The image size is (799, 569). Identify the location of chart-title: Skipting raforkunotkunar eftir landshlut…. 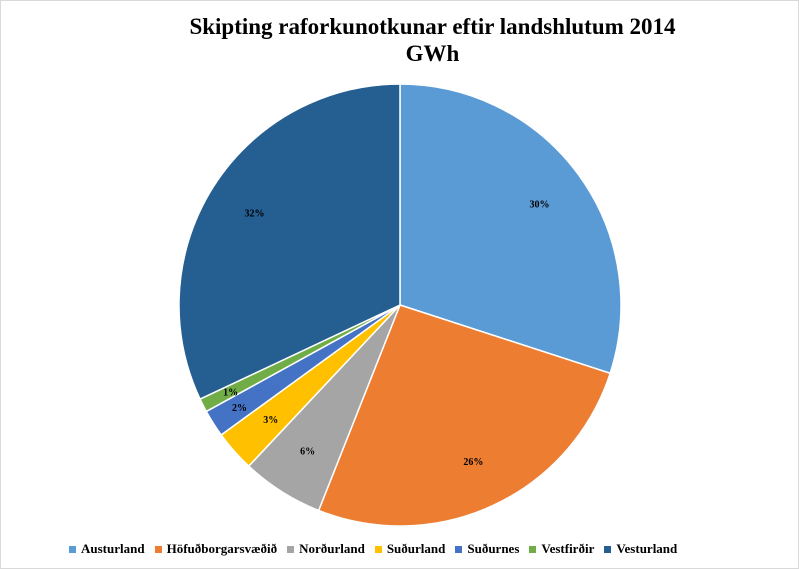
(432, 26).